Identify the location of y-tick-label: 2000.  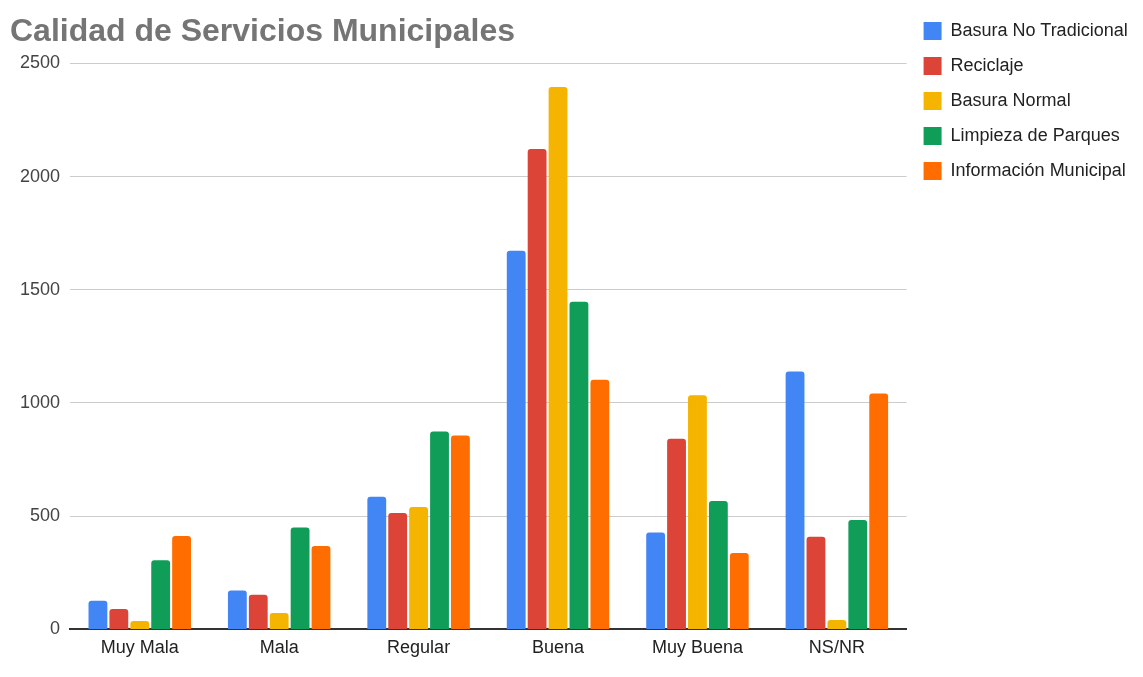
(40, 175).